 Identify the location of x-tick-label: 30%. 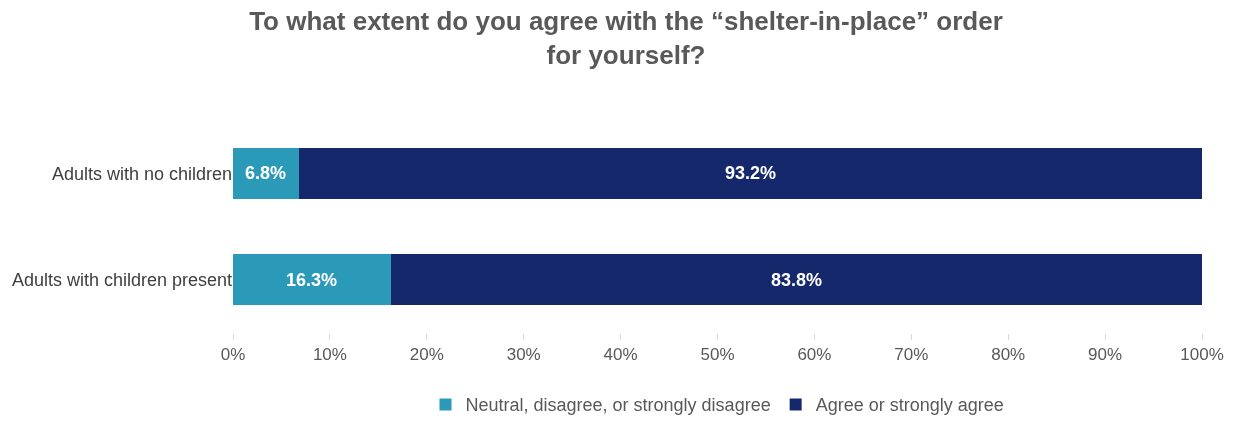
(523, 355).